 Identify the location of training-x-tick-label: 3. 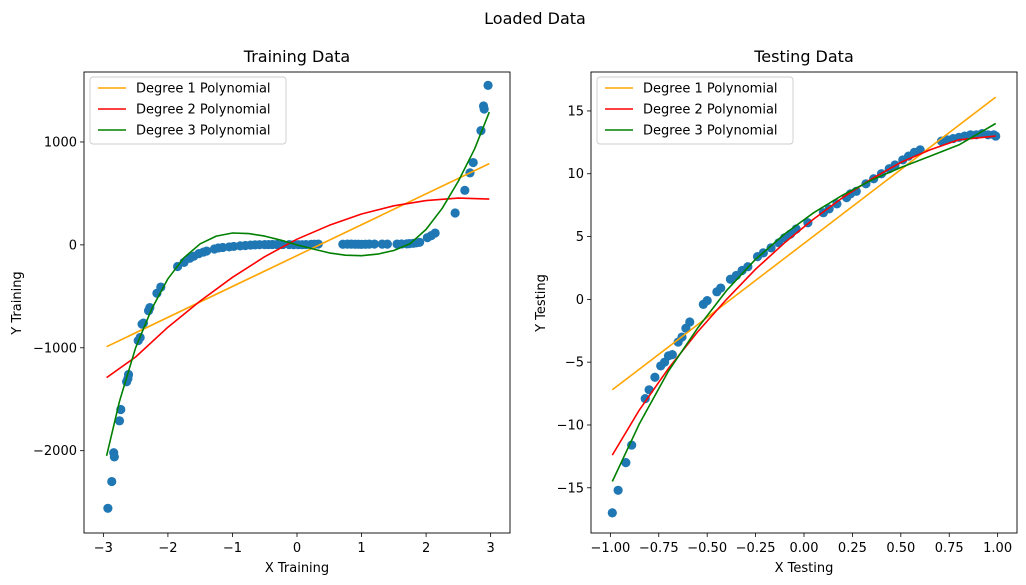
(490, 548).